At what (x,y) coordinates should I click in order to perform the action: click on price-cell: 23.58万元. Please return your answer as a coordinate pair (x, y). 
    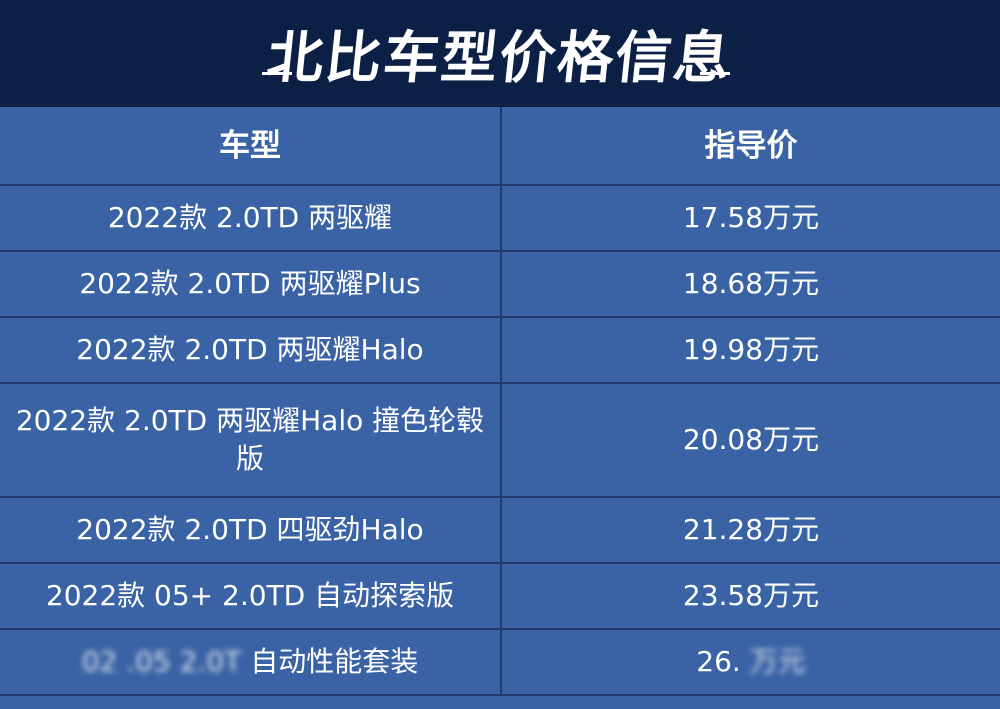
    Looking at the image, I should click on (750, 596).